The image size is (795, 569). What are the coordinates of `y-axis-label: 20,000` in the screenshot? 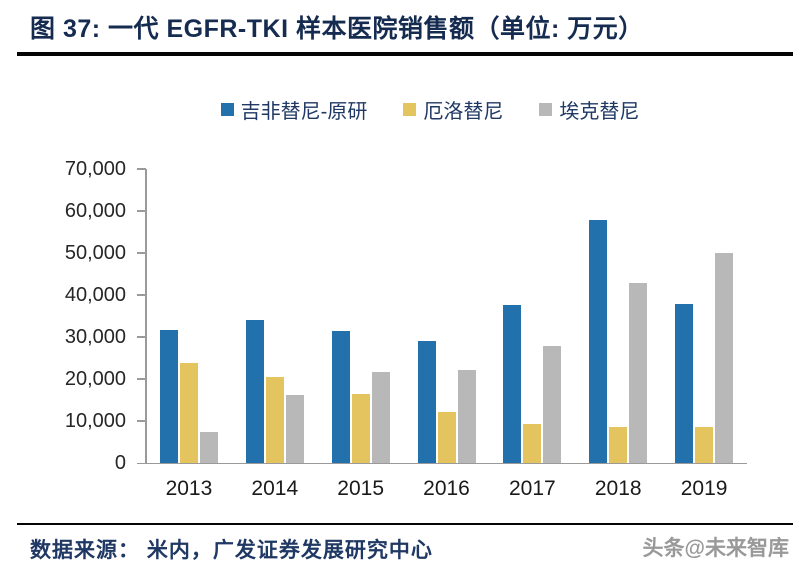 It's located at (95, 379).